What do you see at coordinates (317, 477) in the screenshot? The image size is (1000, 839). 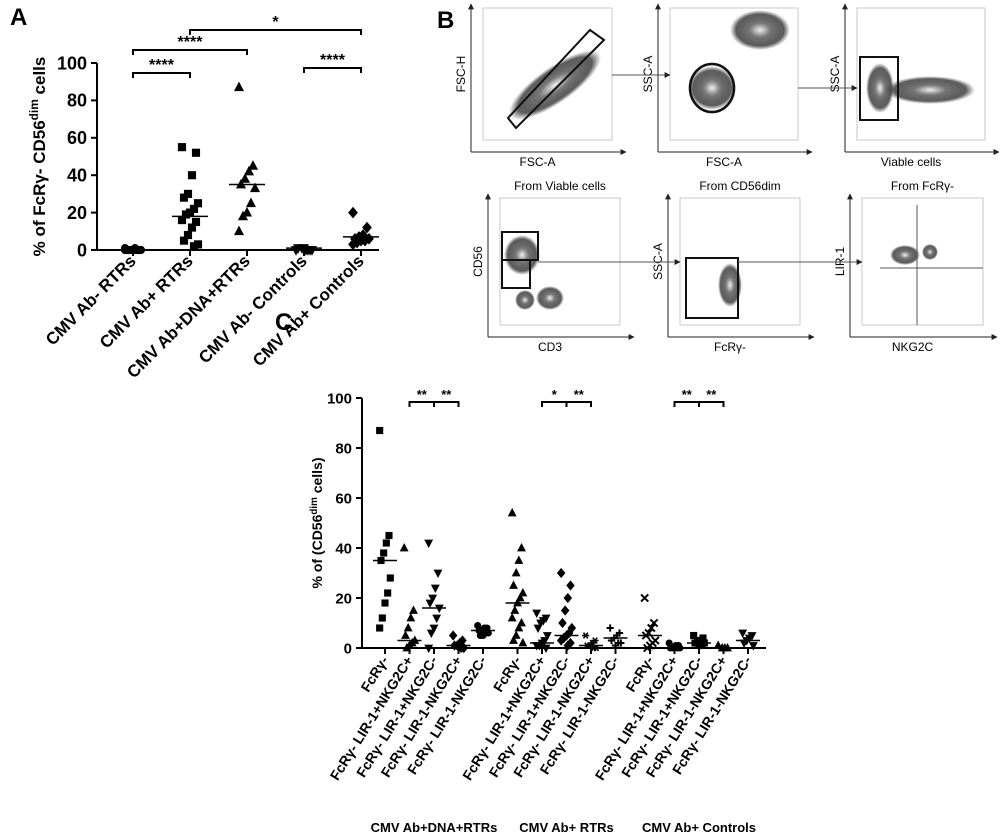 I see `y-axis-label-part: cells)` at bounding box center [317, 477].